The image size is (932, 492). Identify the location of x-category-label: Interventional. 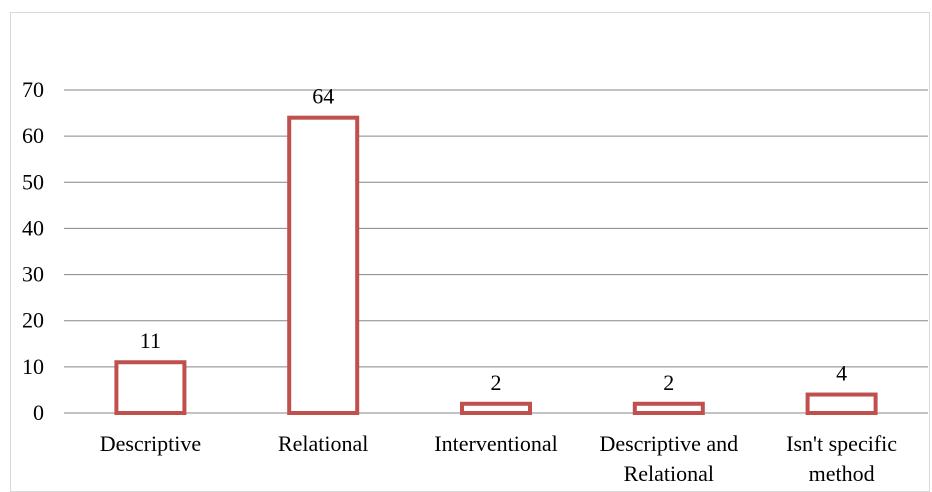
(495, 443).